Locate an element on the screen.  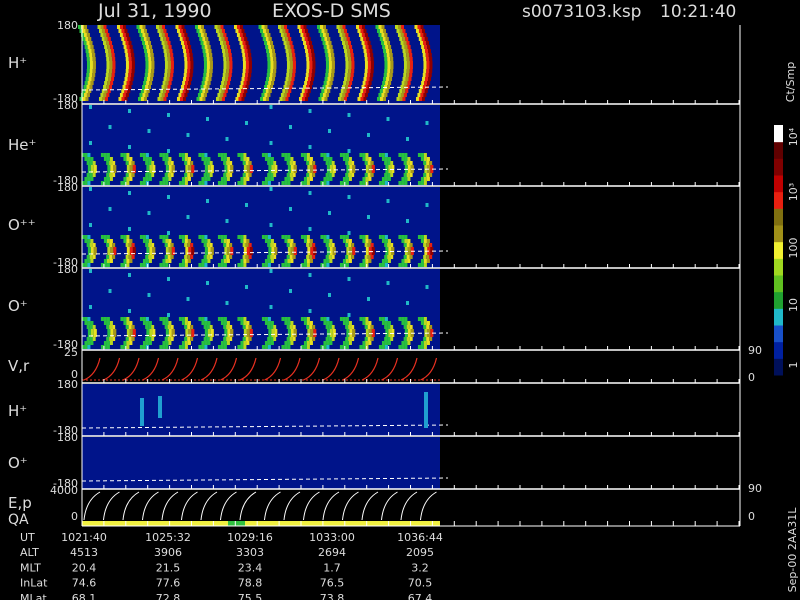
y-tick-label: 180 is located at coordinates (67, 187).